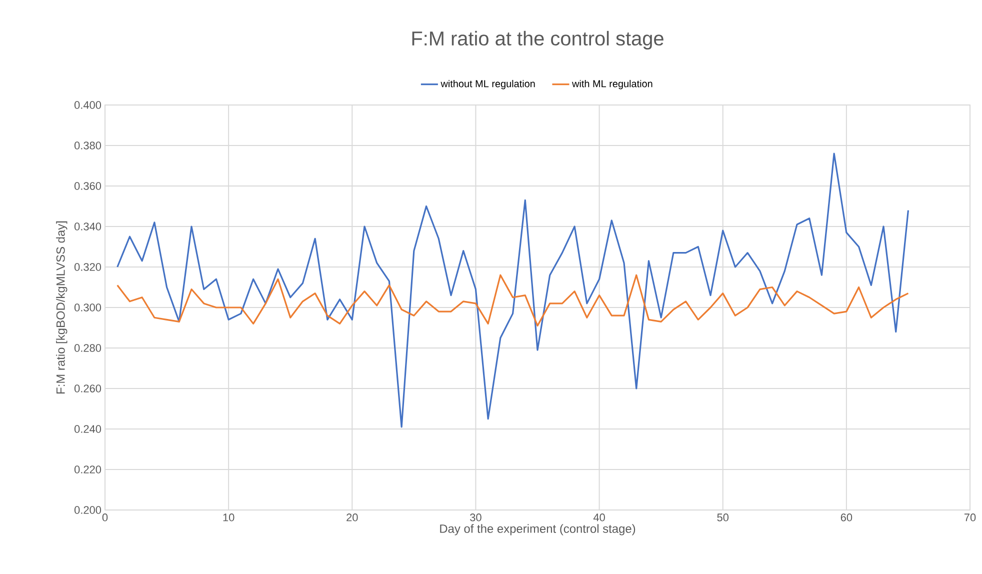  I want to click on y-tick-label: 0.240, so click(88, 429).